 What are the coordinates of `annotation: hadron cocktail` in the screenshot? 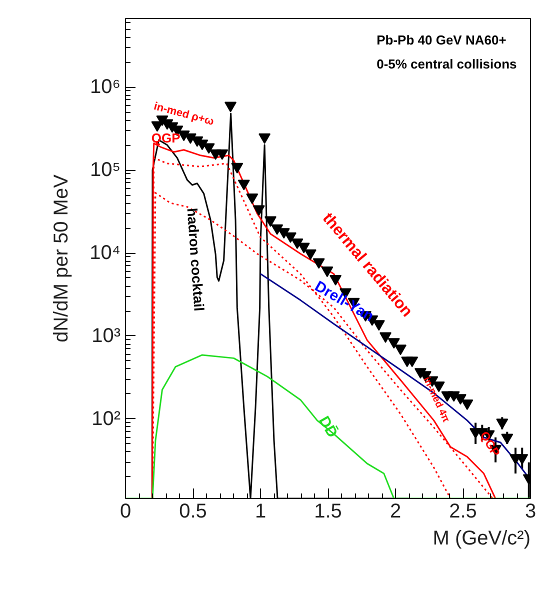 It's located at (196, 259).